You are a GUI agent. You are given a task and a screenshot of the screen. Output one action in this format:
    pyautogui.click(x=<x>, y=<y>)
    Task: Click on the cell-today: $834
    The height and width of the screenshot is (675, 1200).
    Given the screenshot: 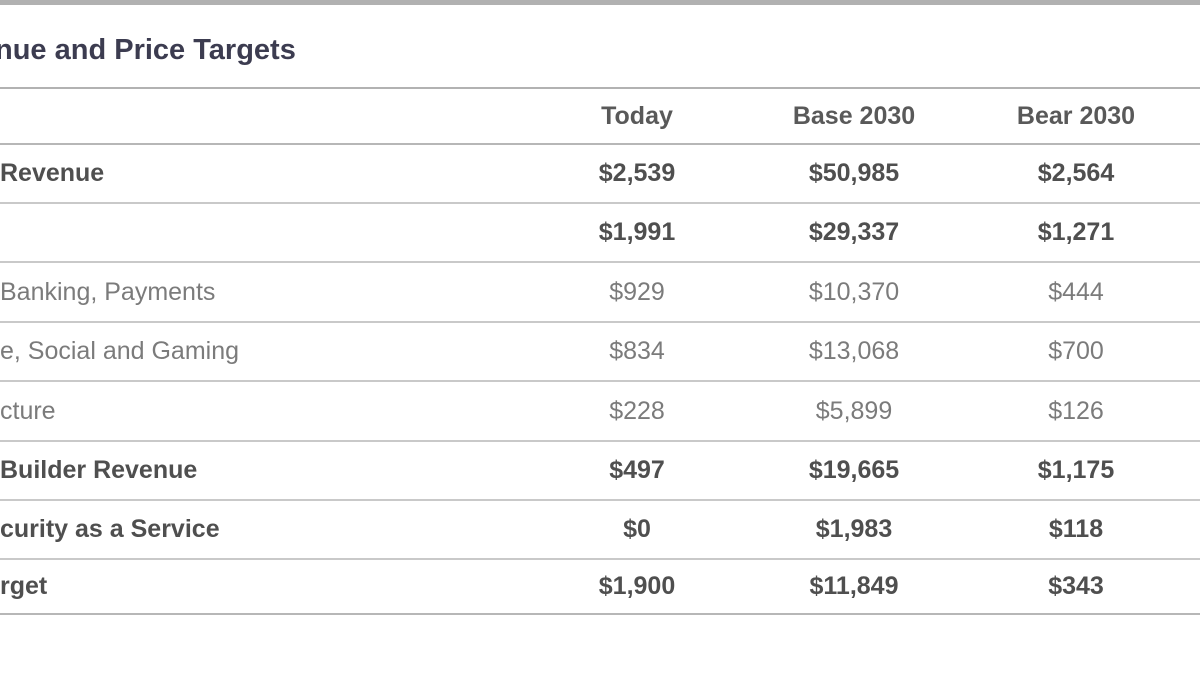 What is the action you would take?
    pyautogui.click(x=637, y=352)
    